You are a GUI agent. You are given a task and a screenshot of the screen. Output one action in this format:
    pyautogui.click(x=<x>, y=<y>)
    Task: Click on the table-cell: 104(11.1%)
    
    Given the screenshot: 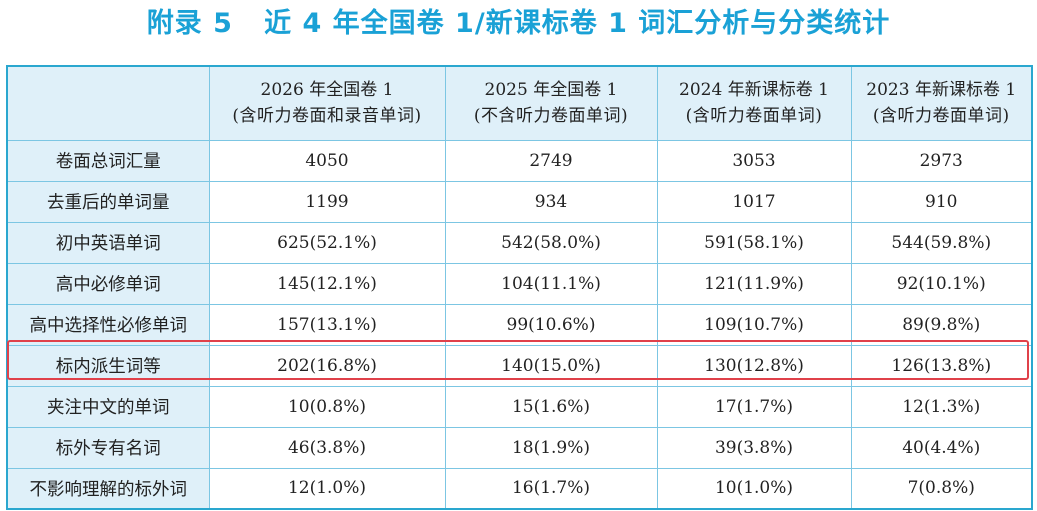 What is the action you would take?
    pyautogui.click(x=551, y=283)
    